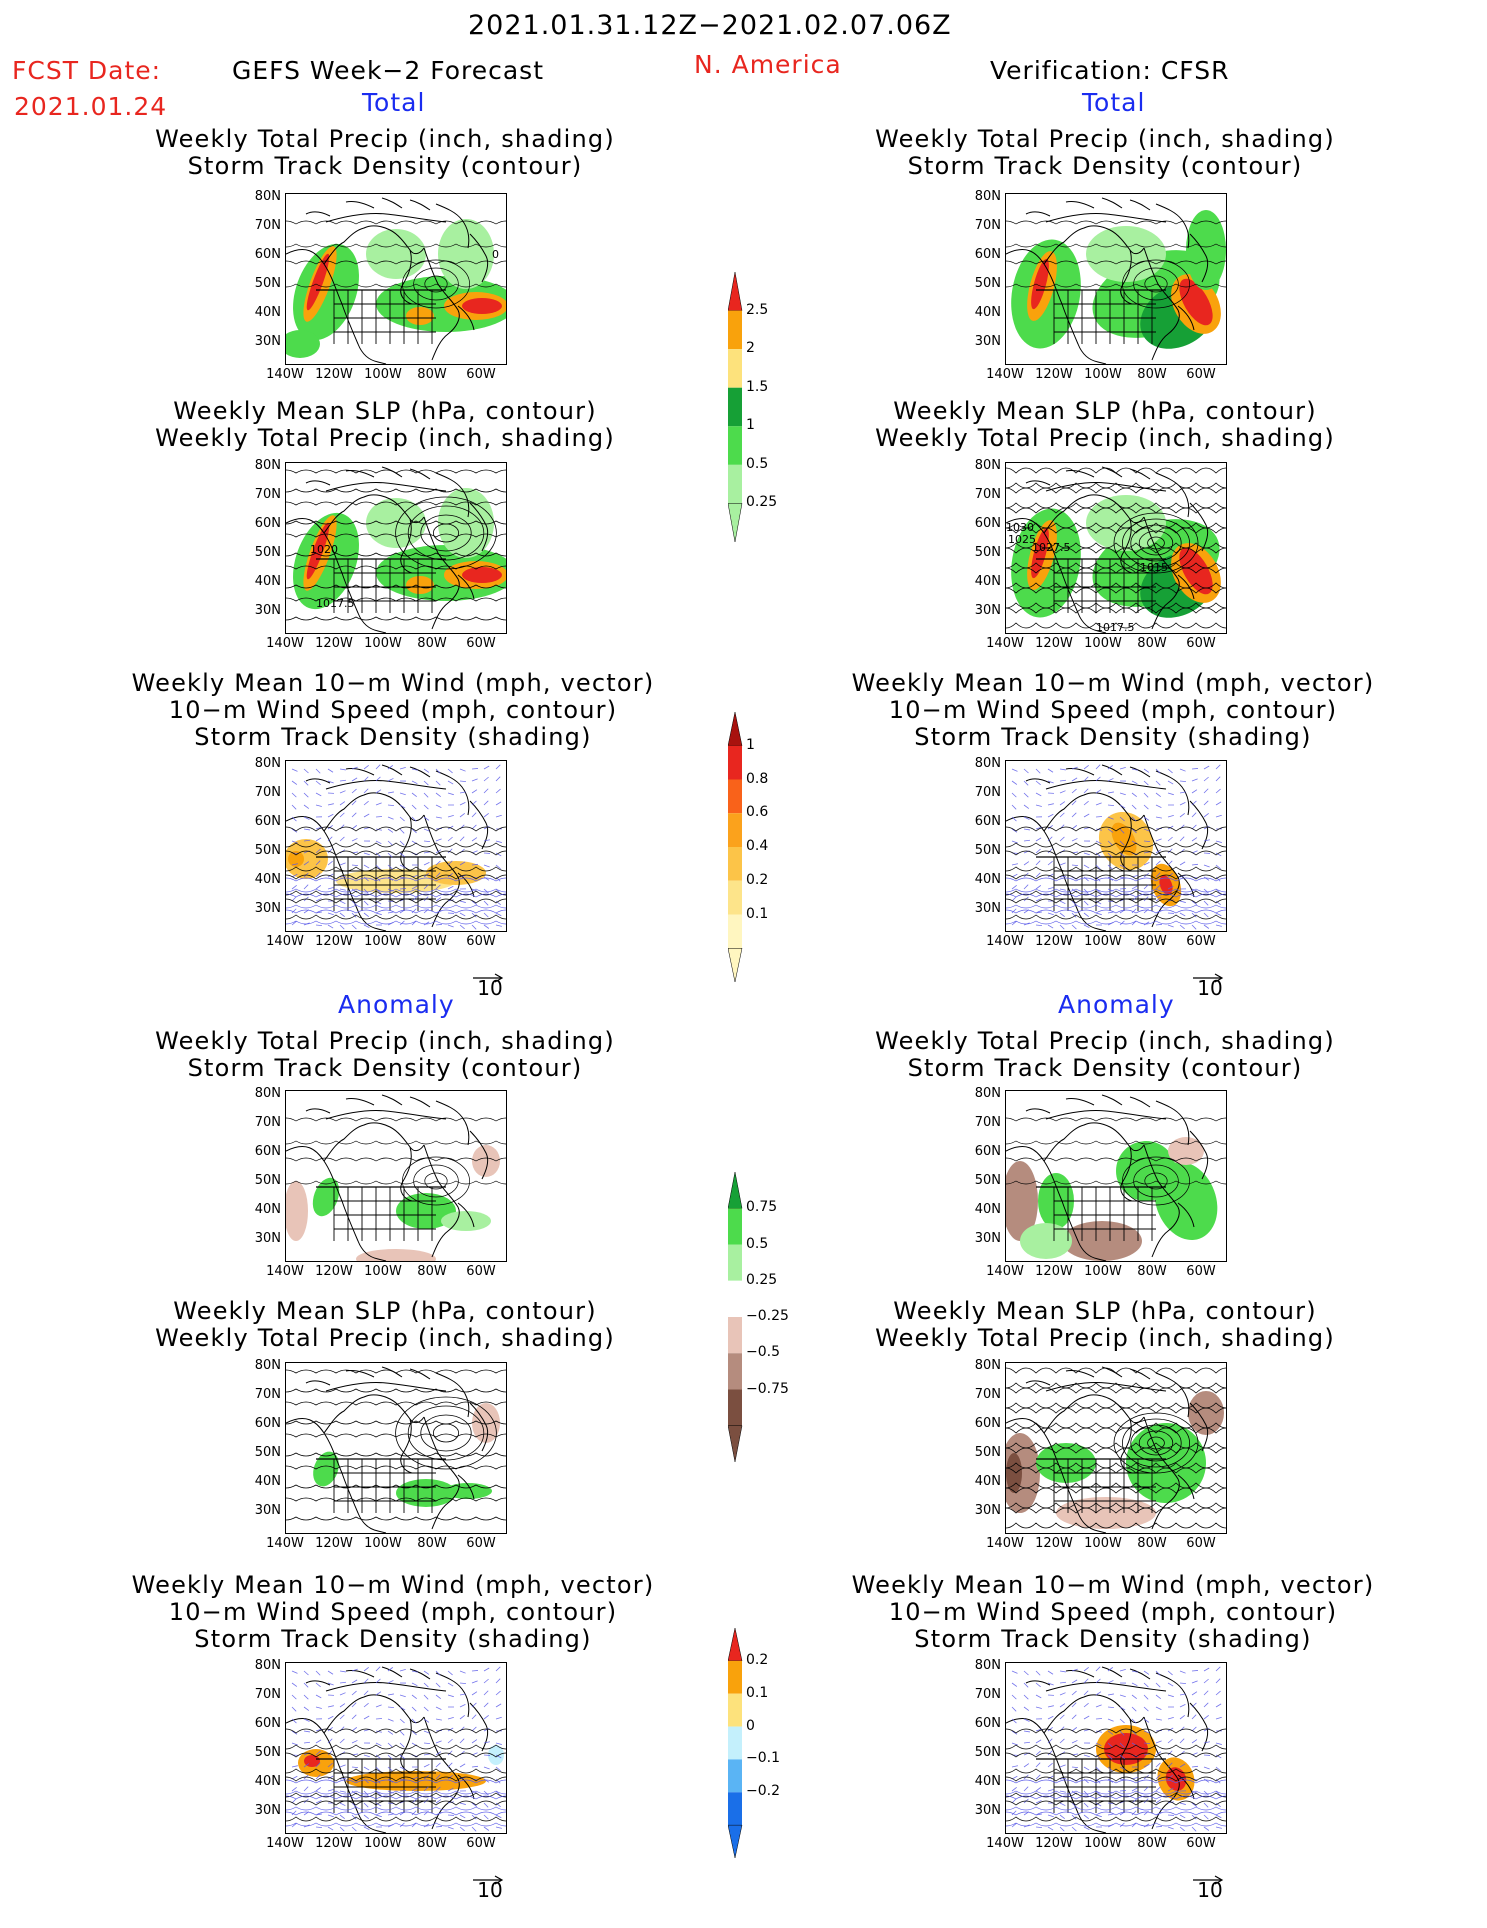 The height and width of the screenshot is (1928, 1487). I want to click on colorbar-precip_anom-top-cap, so click(735, 1190).